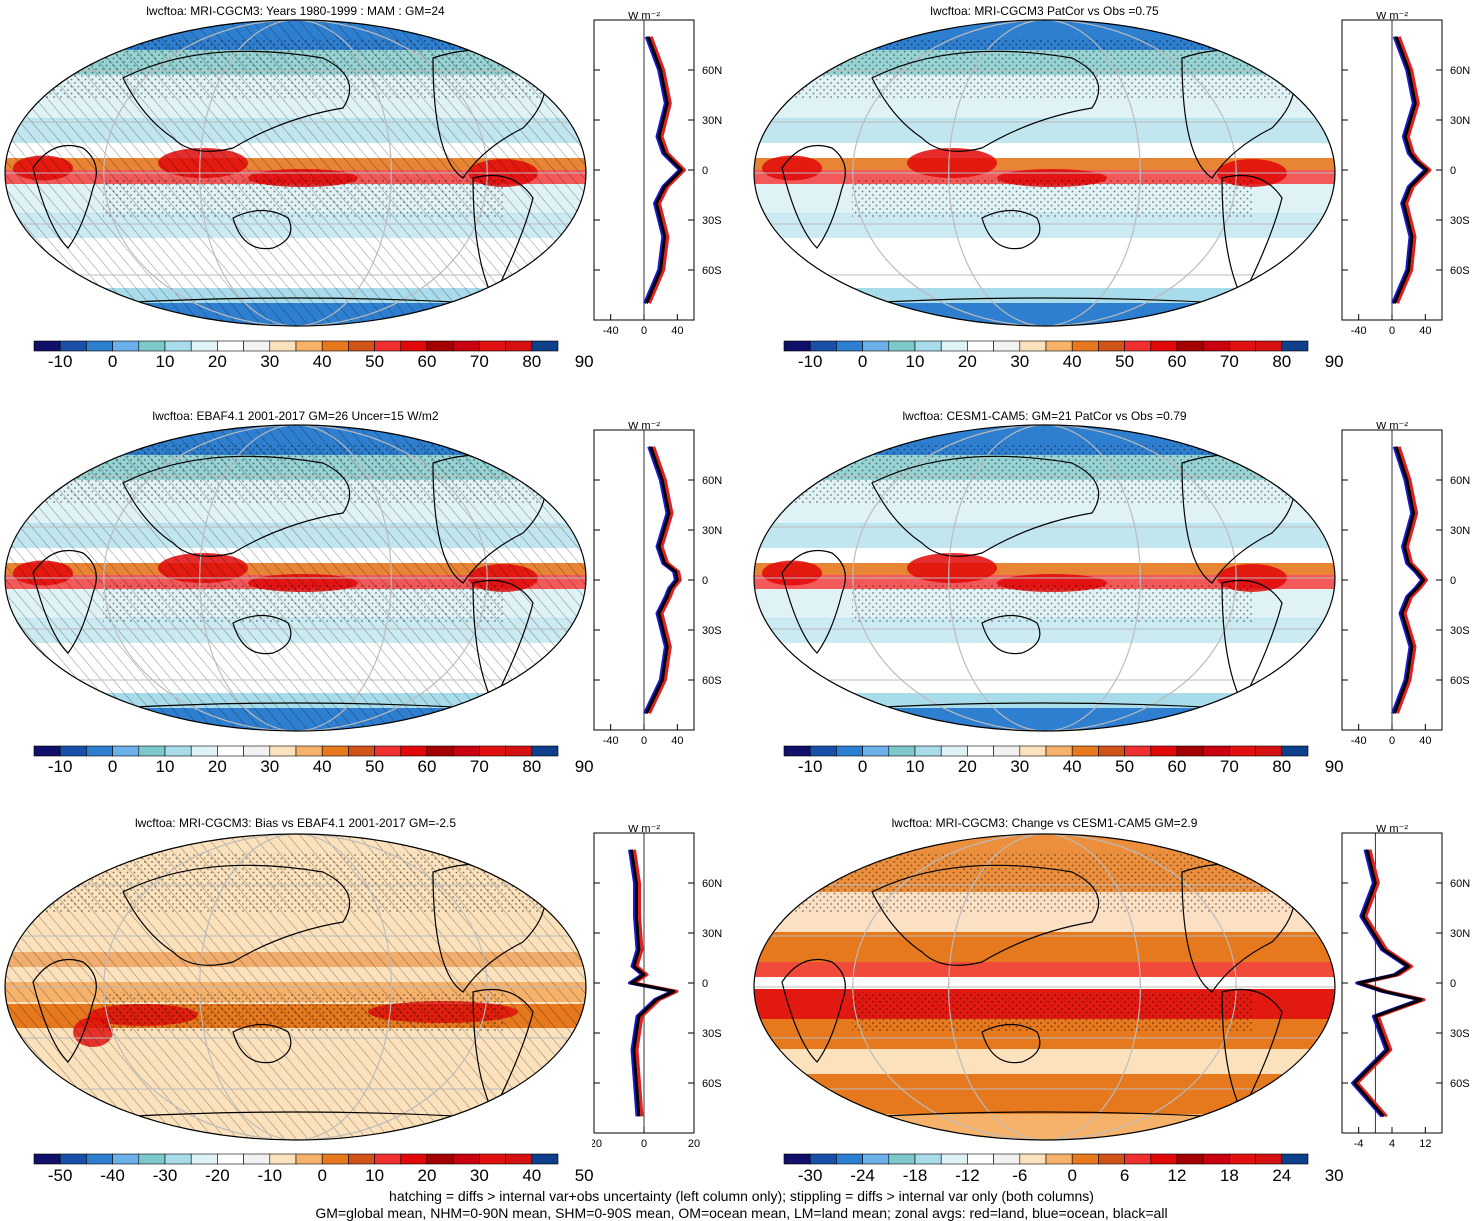  What do you see at coordinates (915, 1175) in the screenshot?
I see `colorbar-label: -18` at bounding box center [915, 1175].